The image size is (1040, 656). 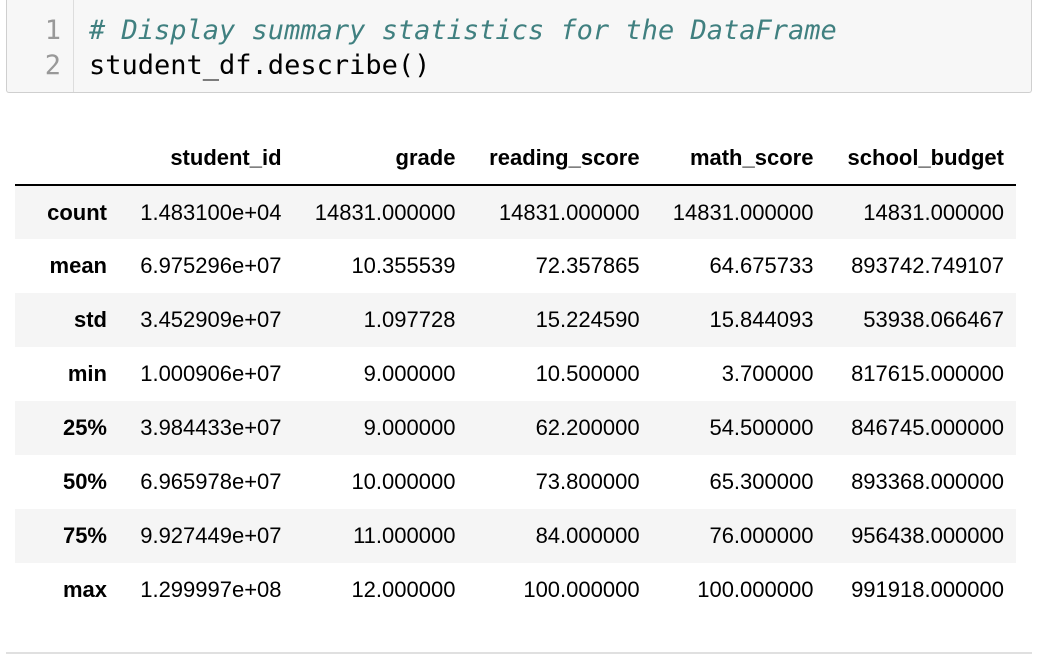 What do you see at coordinates (761, 535) in the screenshot?
I see `table-cell: 76.000000` at bounding box center [761, 535].